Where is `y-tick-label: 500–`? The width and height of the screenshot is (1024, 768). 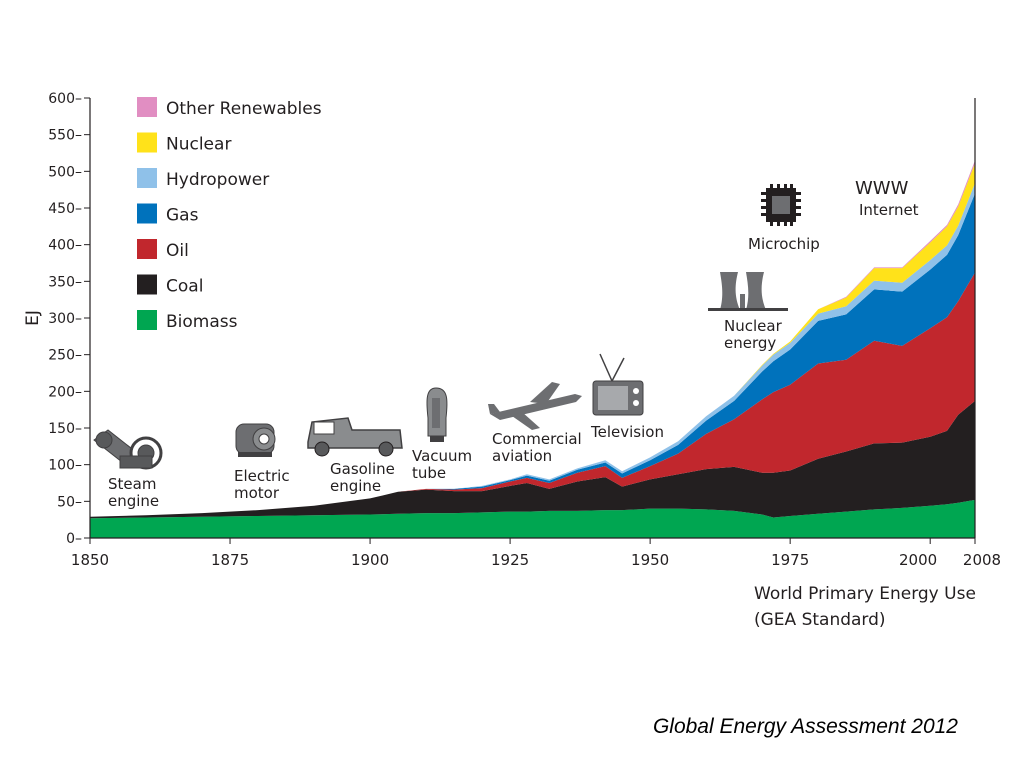 y-tick-label: 500– is located at coordinates (65, 172).